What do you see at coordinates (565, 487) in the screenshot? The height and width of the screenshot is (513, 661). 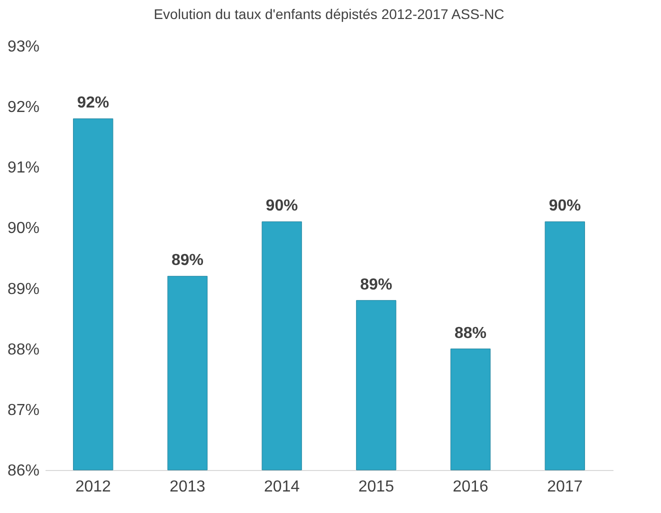 I see `x-tick-label: 2017` at bounding box center [565, 487].